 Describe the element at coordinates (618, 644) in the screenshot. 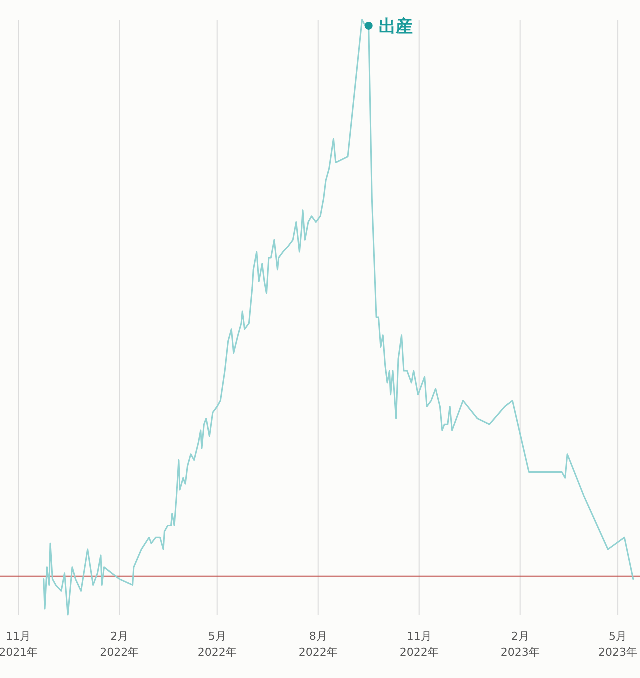

I see `x-tick-label: 5月 2023年` at that location.